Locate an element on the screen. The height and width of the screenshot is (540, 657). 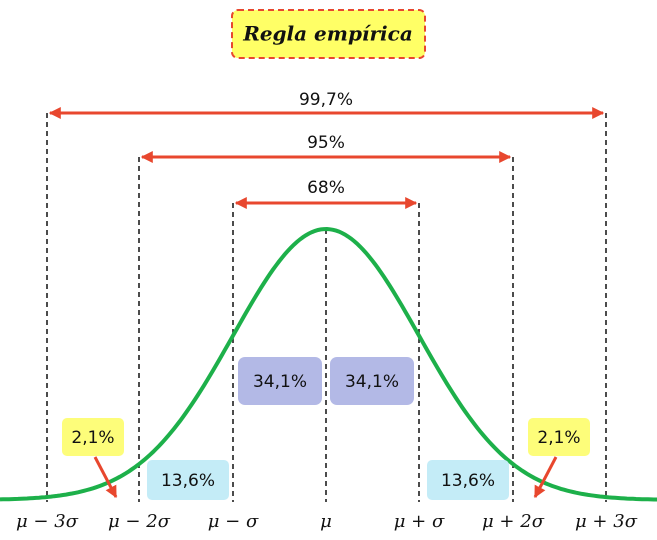
title-box is located at coordinates (328, 34).